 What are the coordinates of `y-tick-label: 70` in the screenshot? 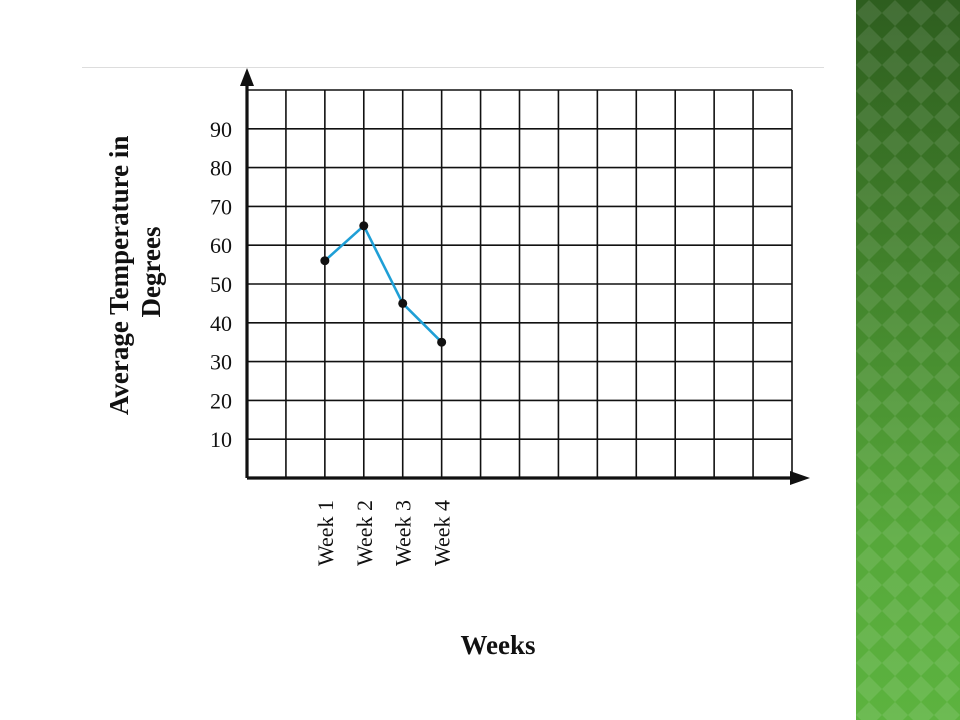 It's located at (221, 206).